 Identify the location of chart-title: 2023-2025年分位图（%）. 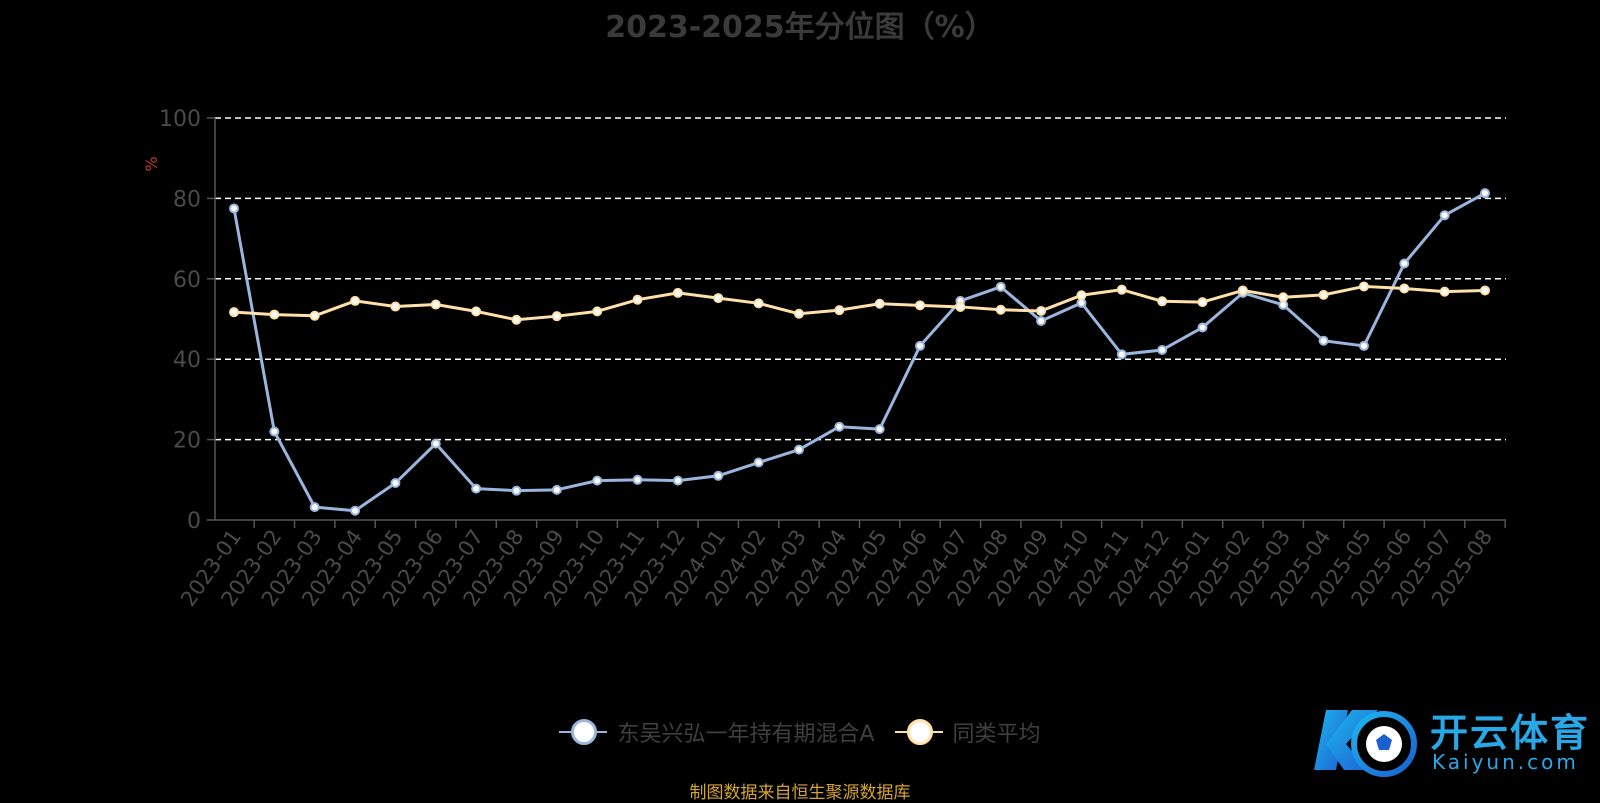
(800, 27).